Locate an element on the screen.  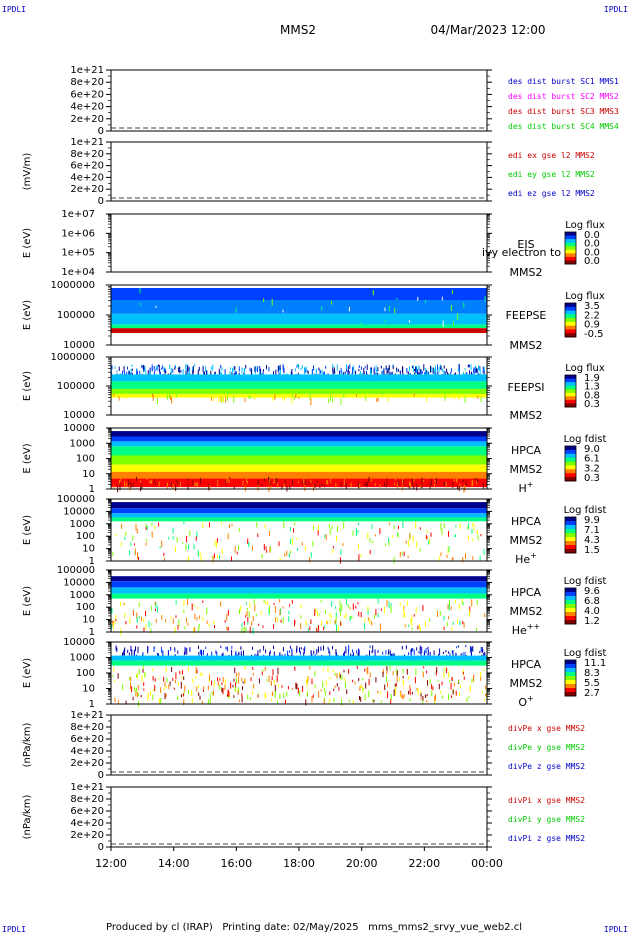
colorbar-value: 3.5 is located at coordinates (592, 306).